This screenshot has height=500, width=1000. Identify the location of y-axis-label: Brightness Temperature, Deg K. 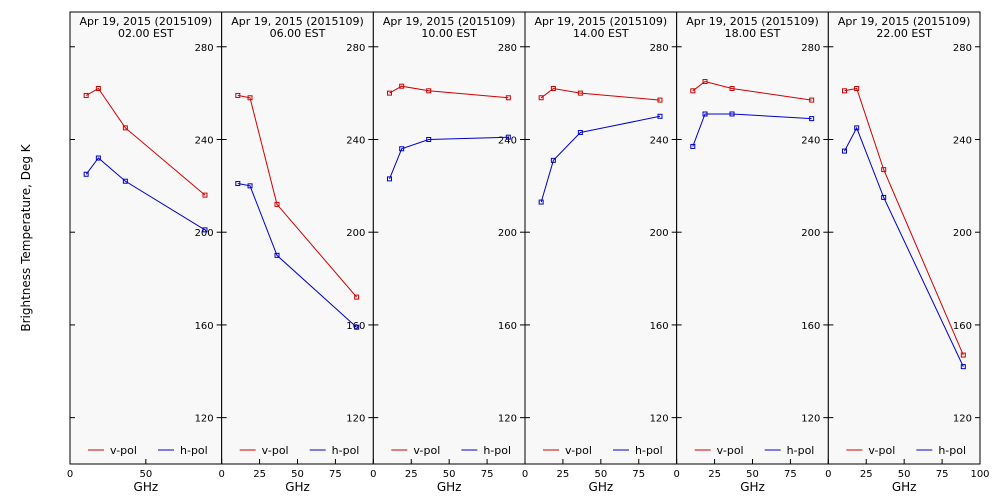
(26, 237).